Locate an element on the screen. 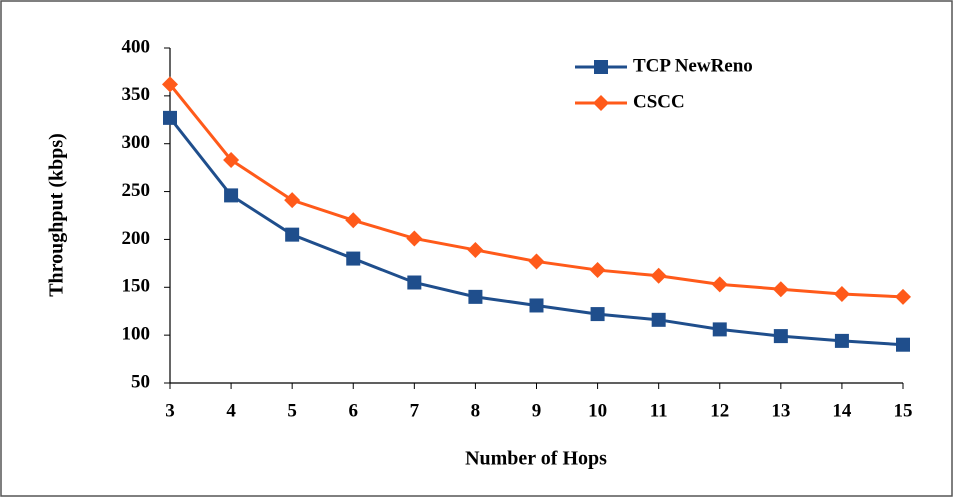 The height and width of the screenshot is (498, 954). x-tick-label: 13 is located at coordinates (780, 410).